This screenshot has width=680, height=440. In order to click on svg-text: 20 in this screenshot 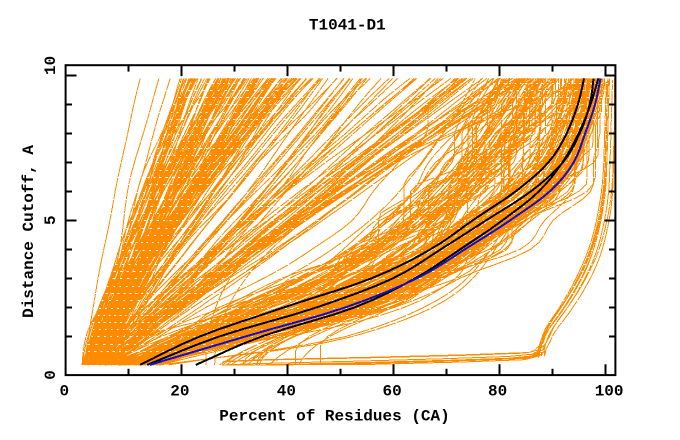, I will do `click(179, 392)`.